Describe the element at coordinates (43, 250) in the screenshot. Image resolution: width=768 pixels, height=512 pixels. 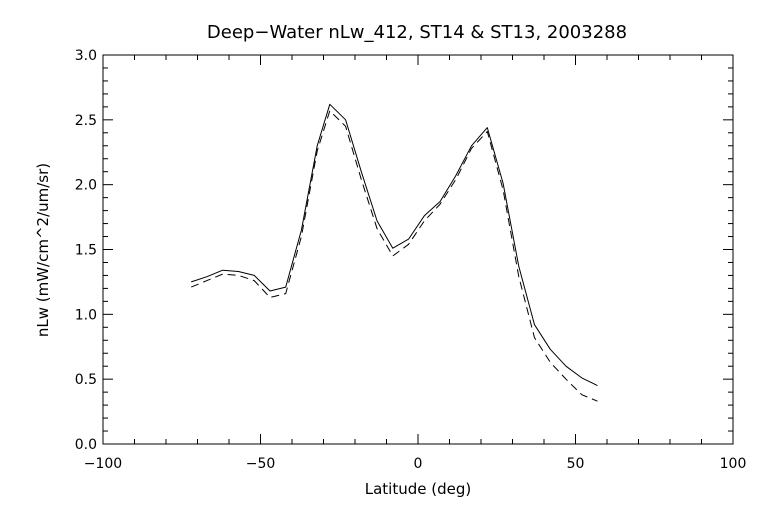
I see `y-axis-label: nLw (mW/cm^2/um/sr)` at that location.